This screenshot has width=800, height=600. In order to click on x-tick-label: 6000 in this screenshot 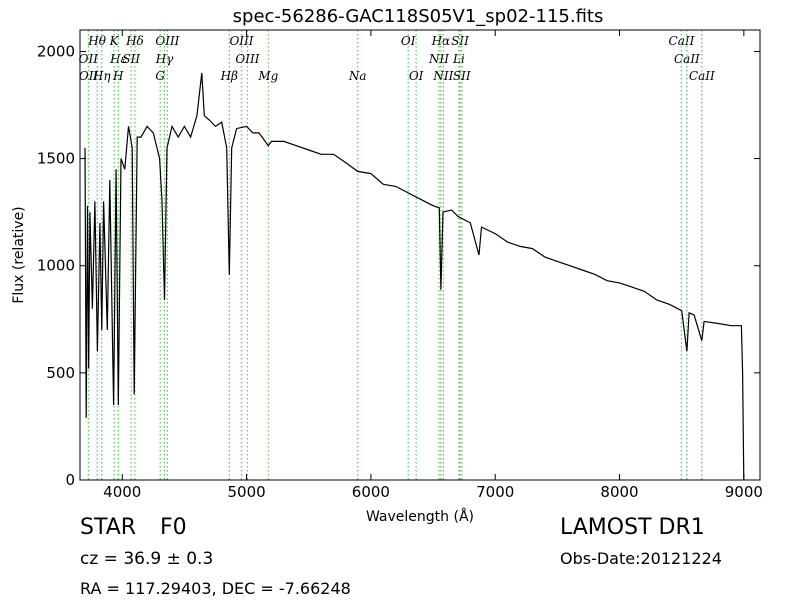, I will do `click(371, 492)`.